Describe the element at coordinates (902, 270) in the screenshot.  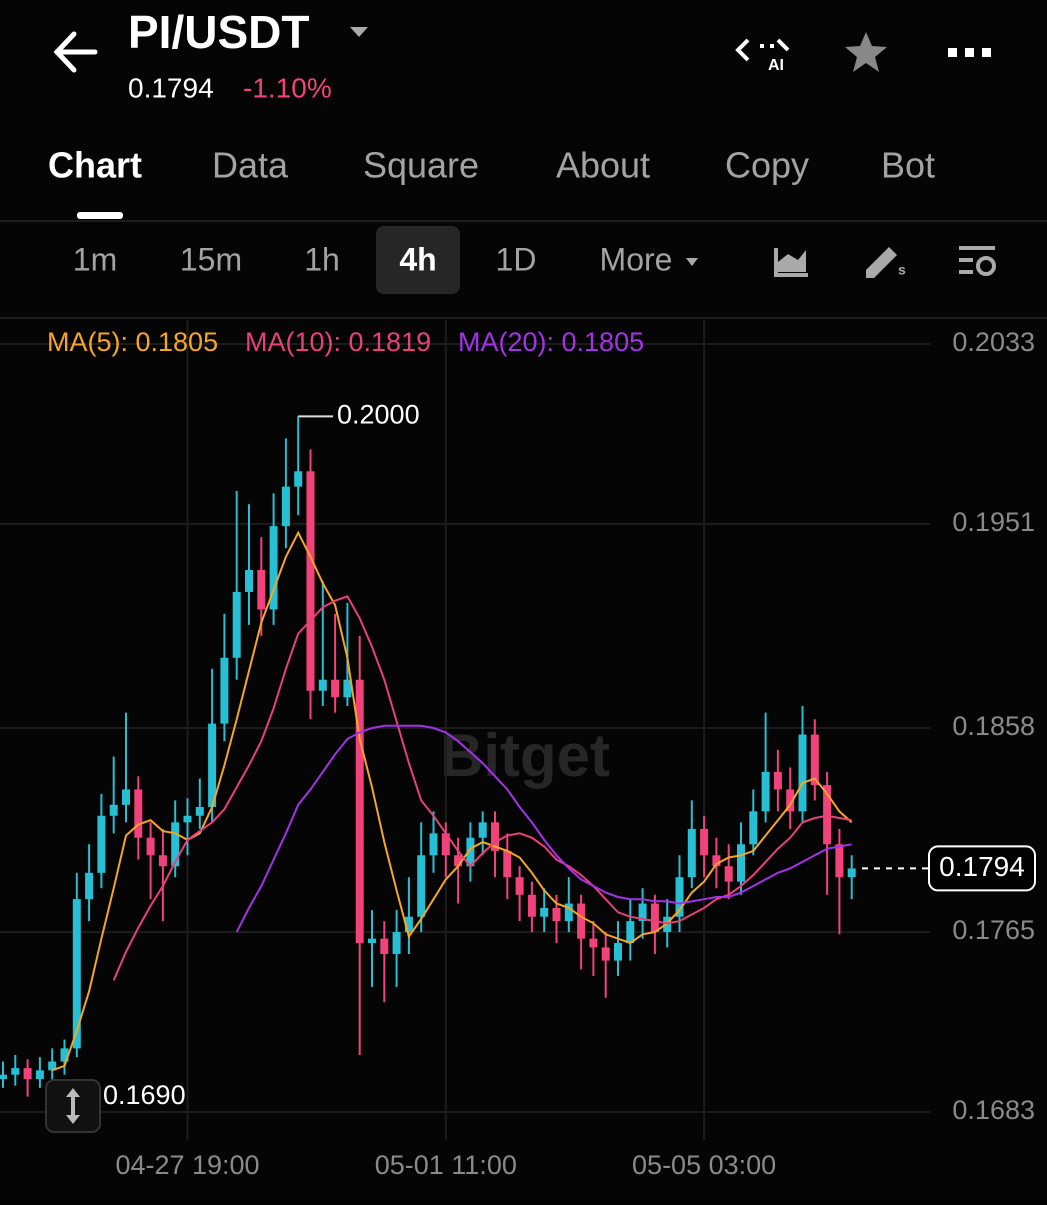
I see `svg-text: s` at that location.